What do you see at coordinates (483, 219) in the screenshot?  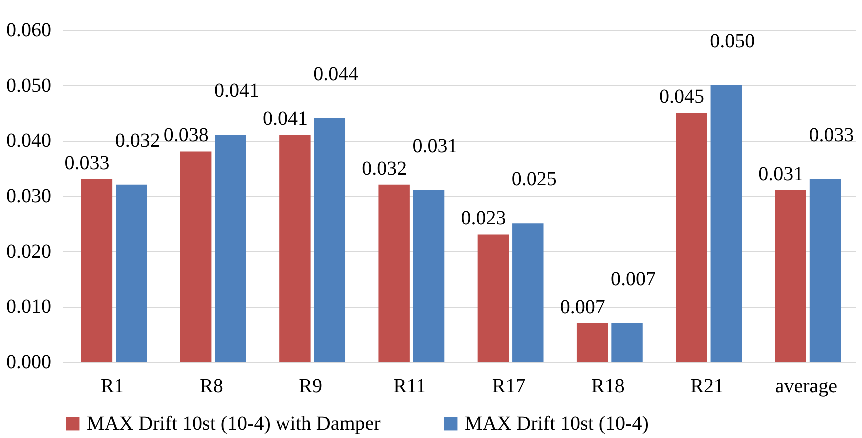 I see `data-label: 0.023` at bounding box center [483, 219].